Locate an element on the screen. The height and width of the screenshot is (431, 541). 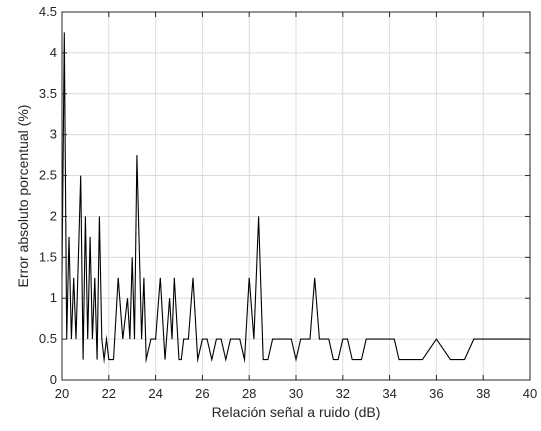
y-tick-label: 3.5 is located at coordinates (48, 93).